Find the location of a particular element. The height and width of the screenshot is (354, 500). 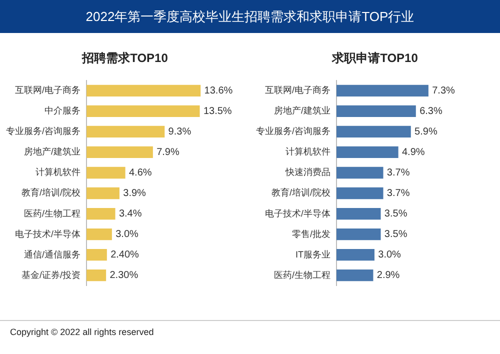

data-label: 6.3% is located at coordinates (431, 111).